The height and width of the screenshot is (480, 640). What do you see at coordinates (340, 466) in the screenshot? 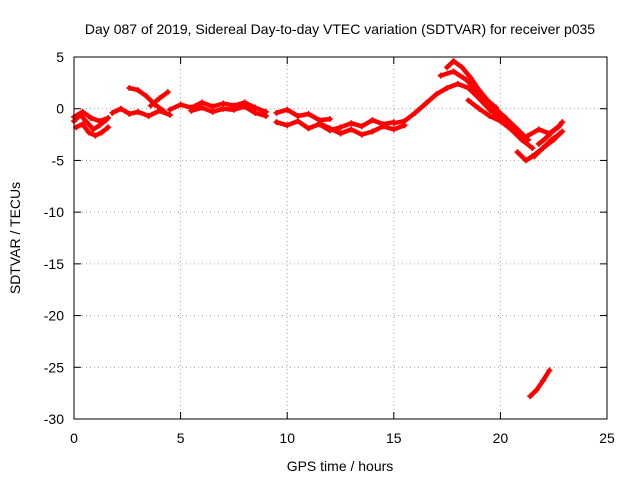
I see `x-axis-label: GPS time / hours` at bounding box center [340, 466].